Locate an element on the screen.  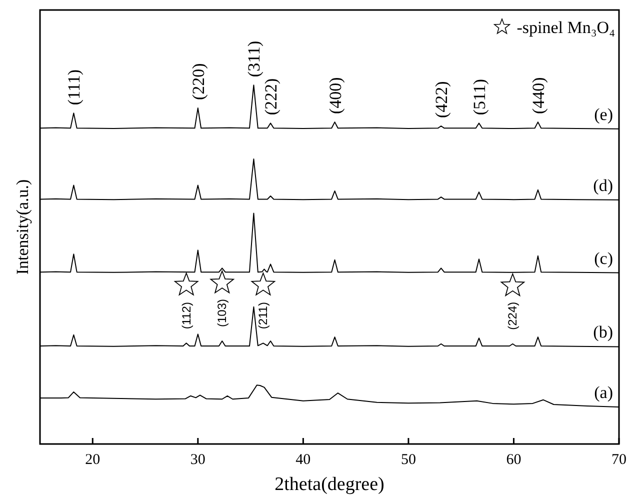
annotation: (103) is located at coordinates (222, 312).